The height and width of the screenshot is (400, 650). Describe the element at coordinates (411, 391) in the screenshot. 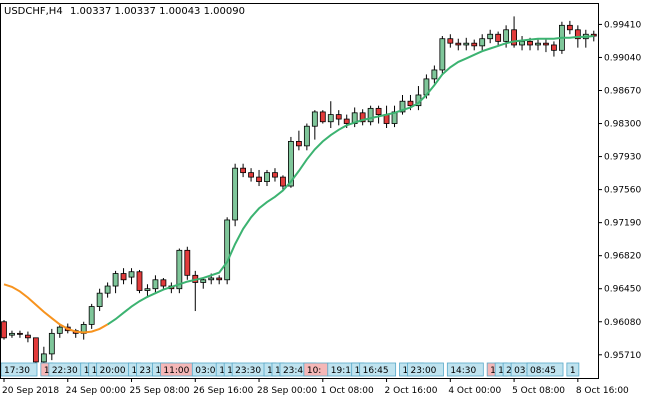

I see `x-tick-label: 2 Oct 16:00` at that location.